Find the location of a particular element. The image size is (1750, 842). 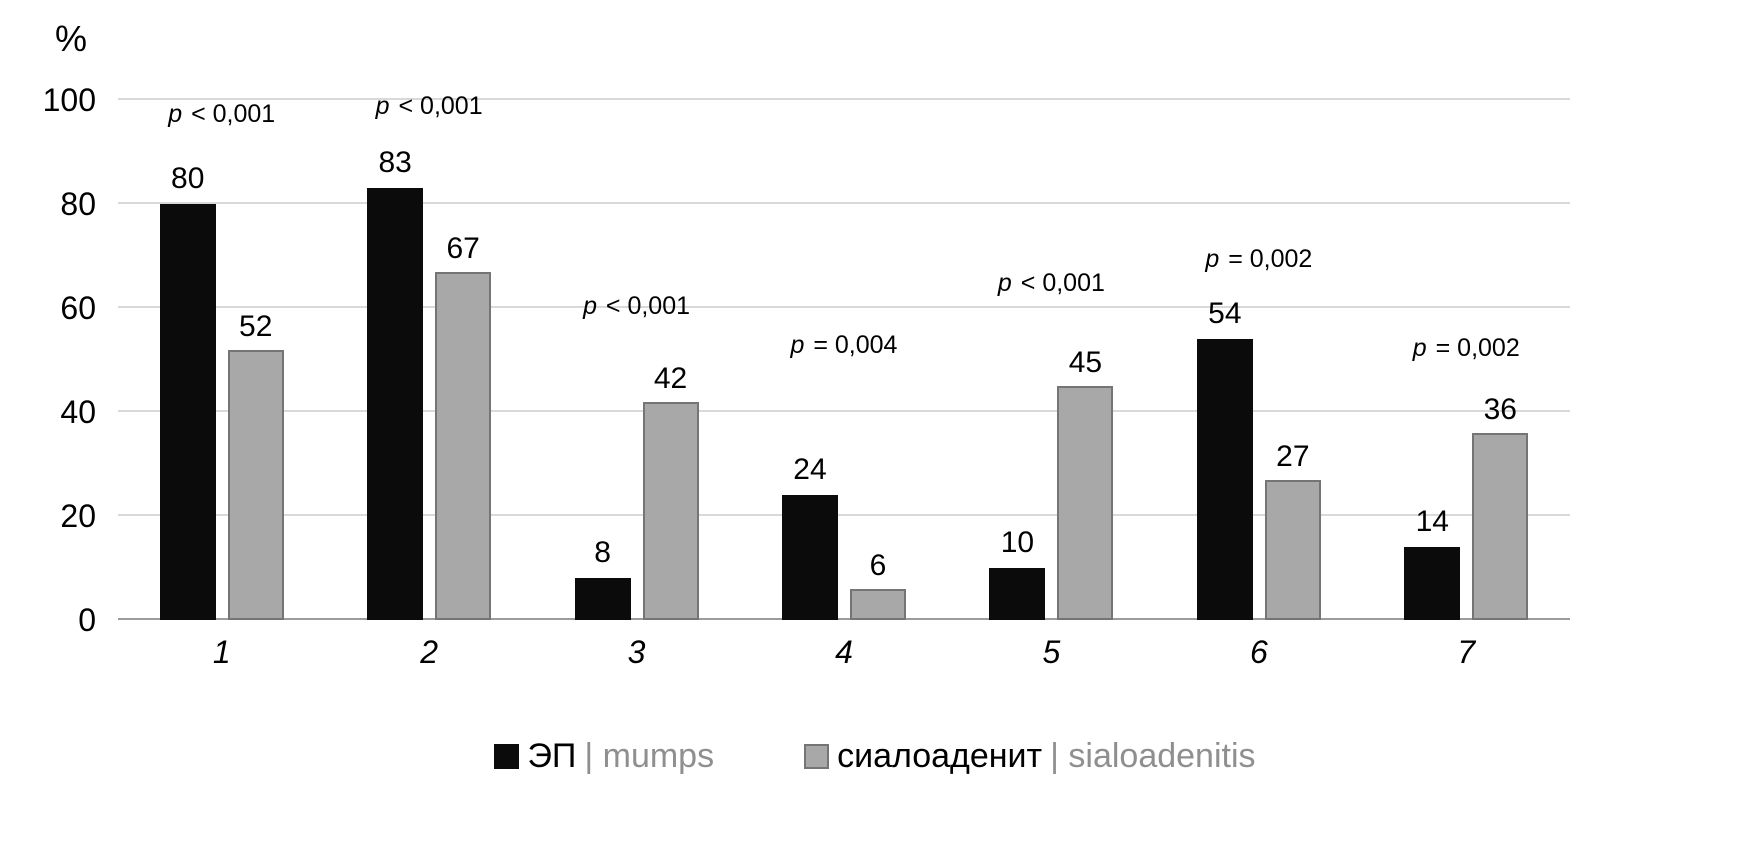

y-tick-label-40: 40 is located at coordinates (78, 412).